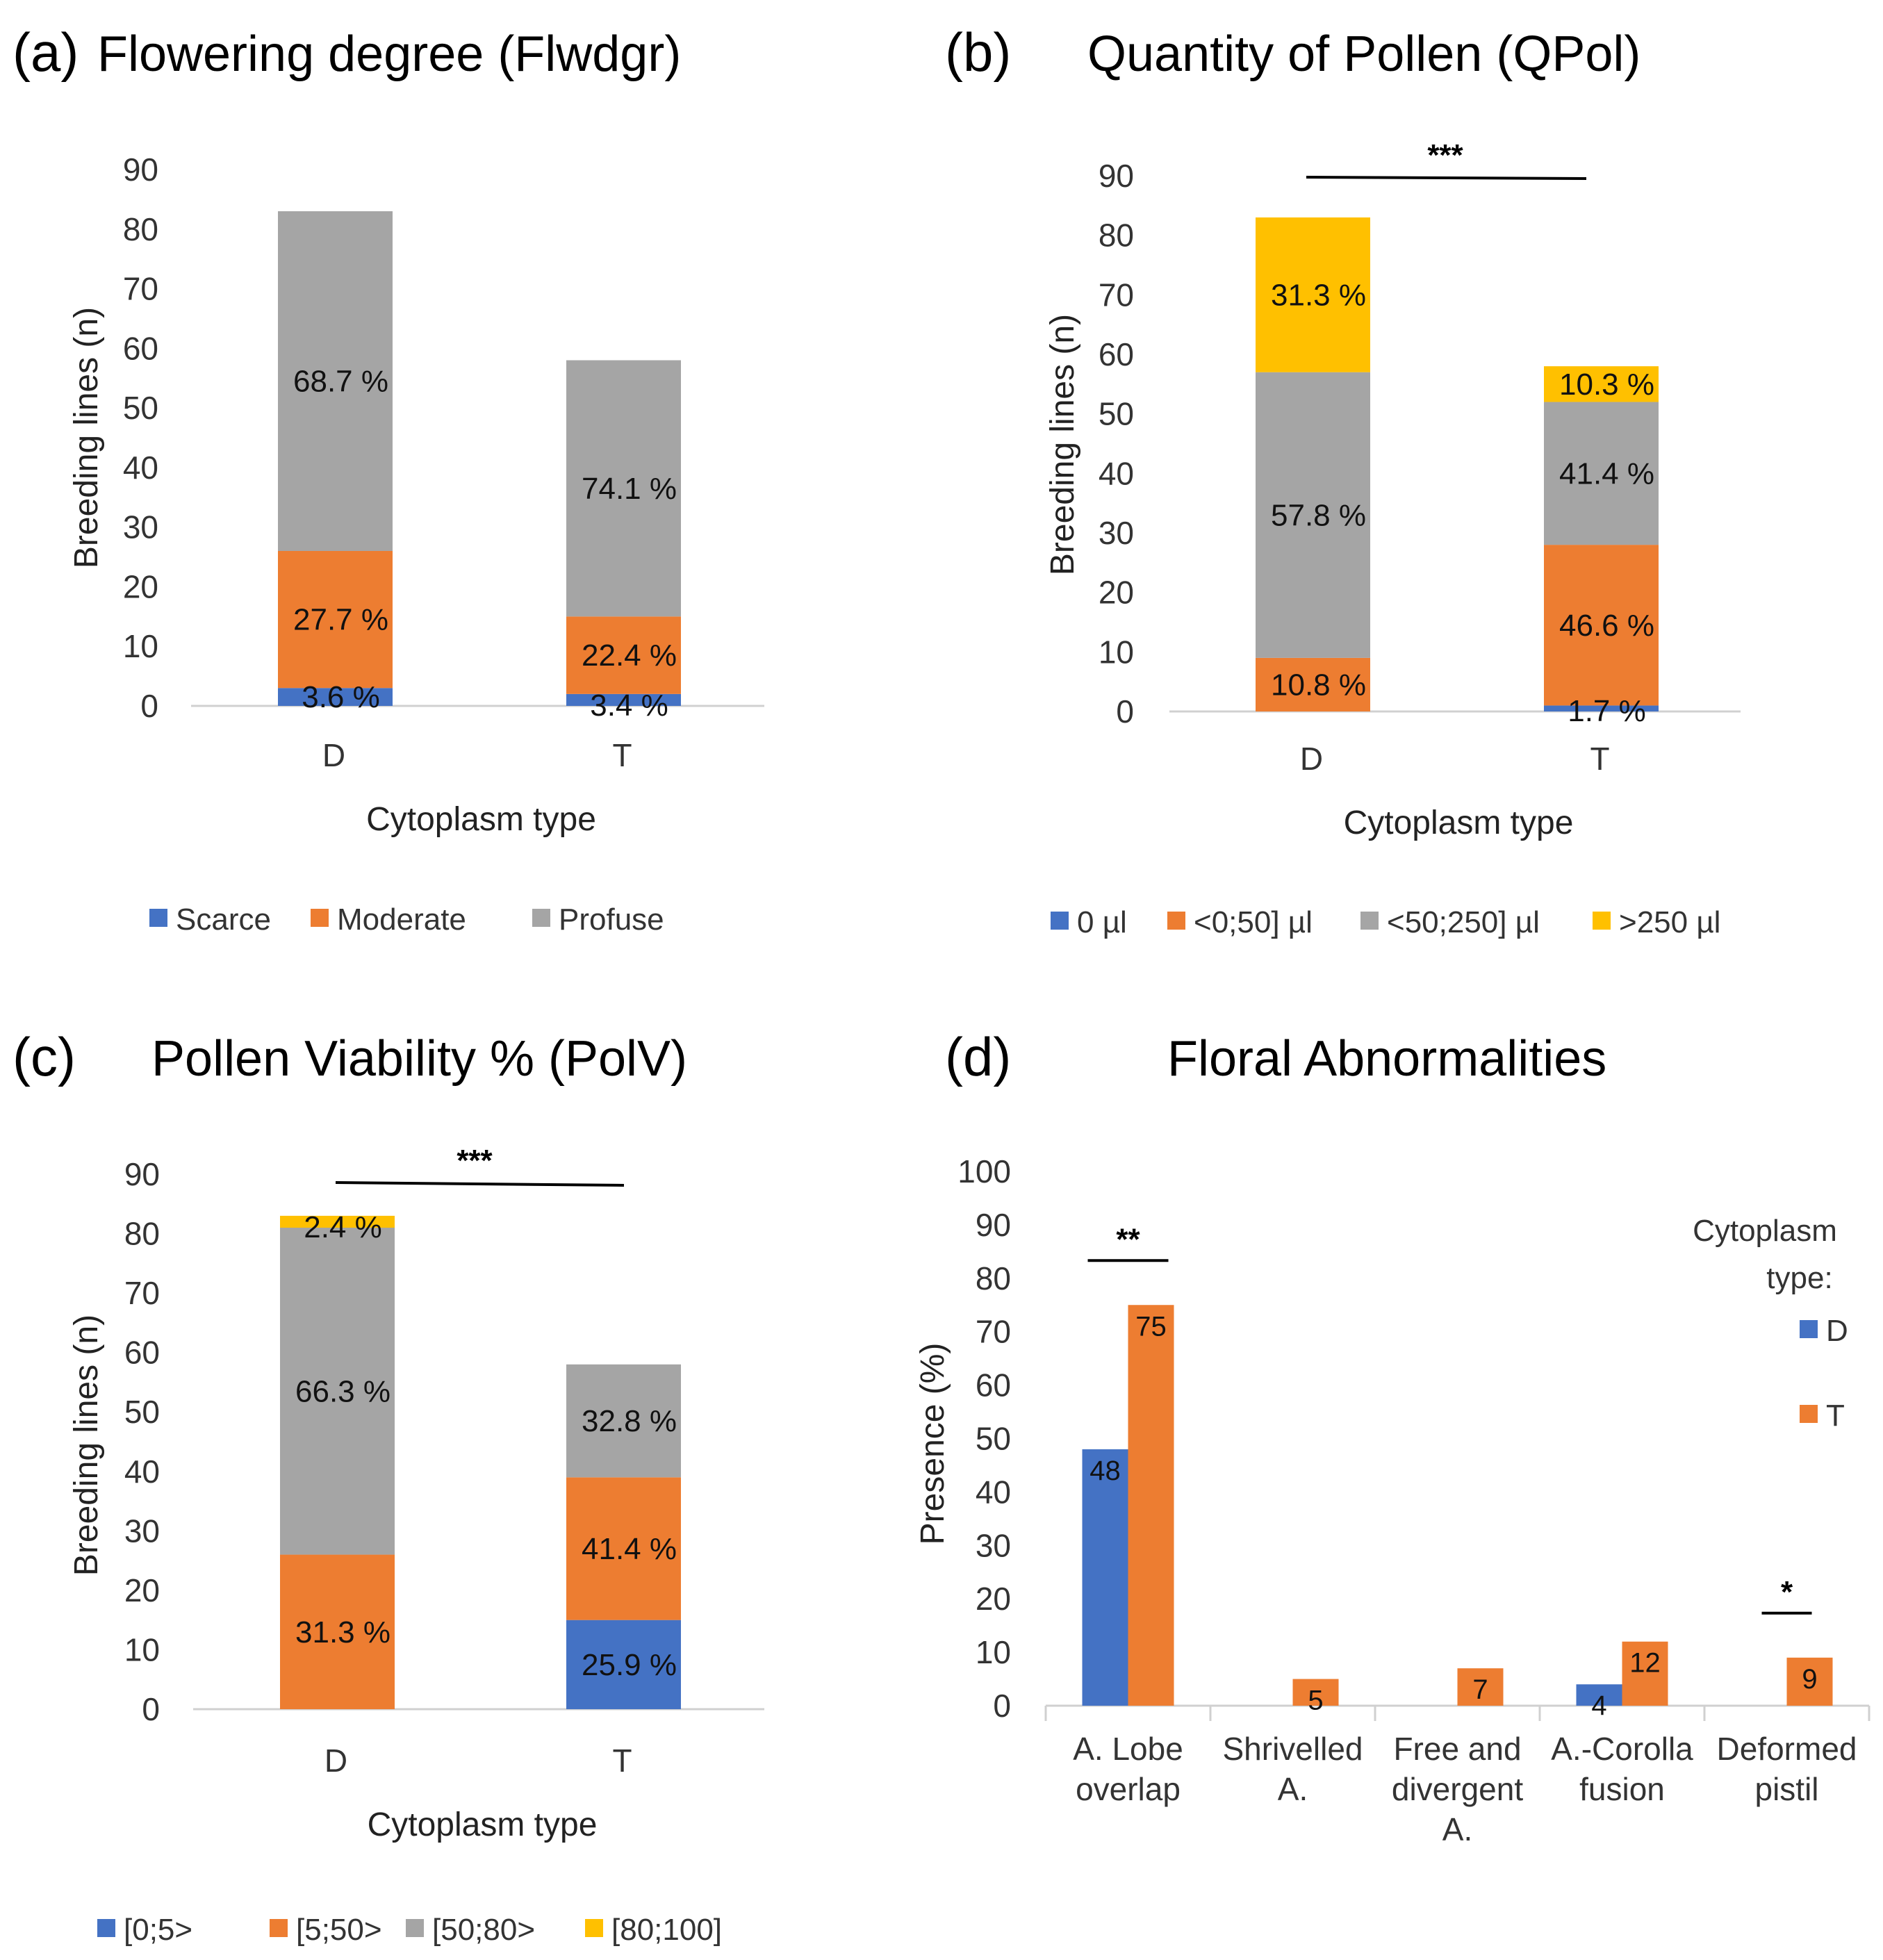 The image size is (1883, 1960). What do you see at coordinates (984, 1171) in the screenshot?
I see `y-tick-label: 100` at bounding box center [984, 1171].